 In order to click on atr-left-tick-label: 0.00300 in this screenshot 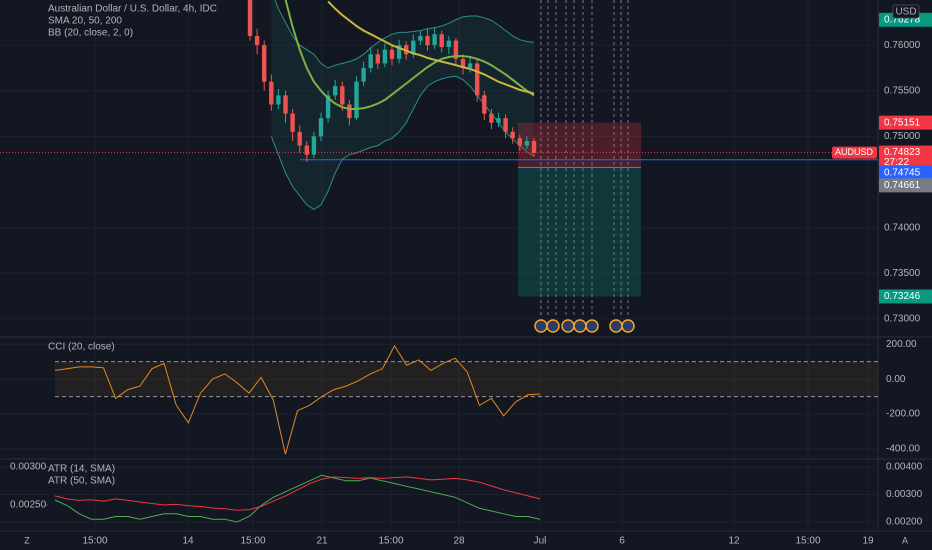, I will do `click(28, 467)`.